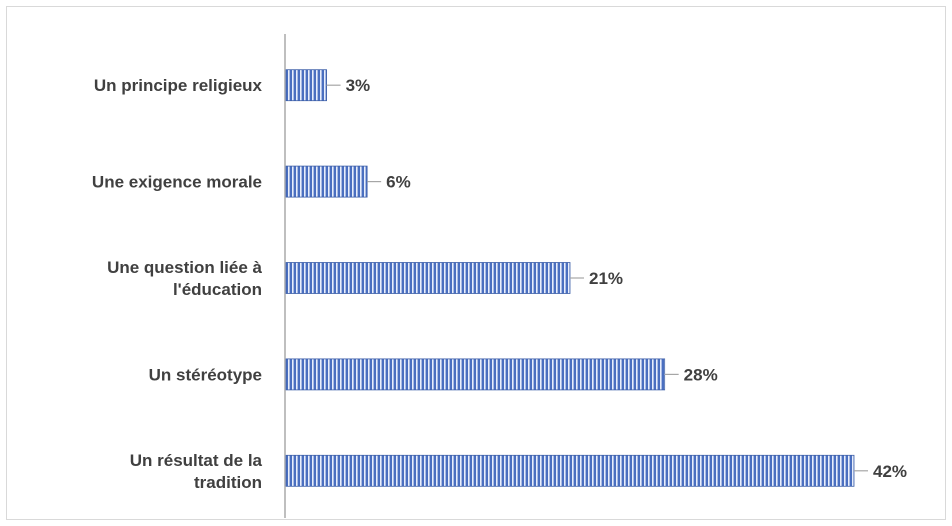 The width and height of the screenshot is (952, 526). I want to click on category-label-4: Un résultat de la tradition, so click(196, 471).